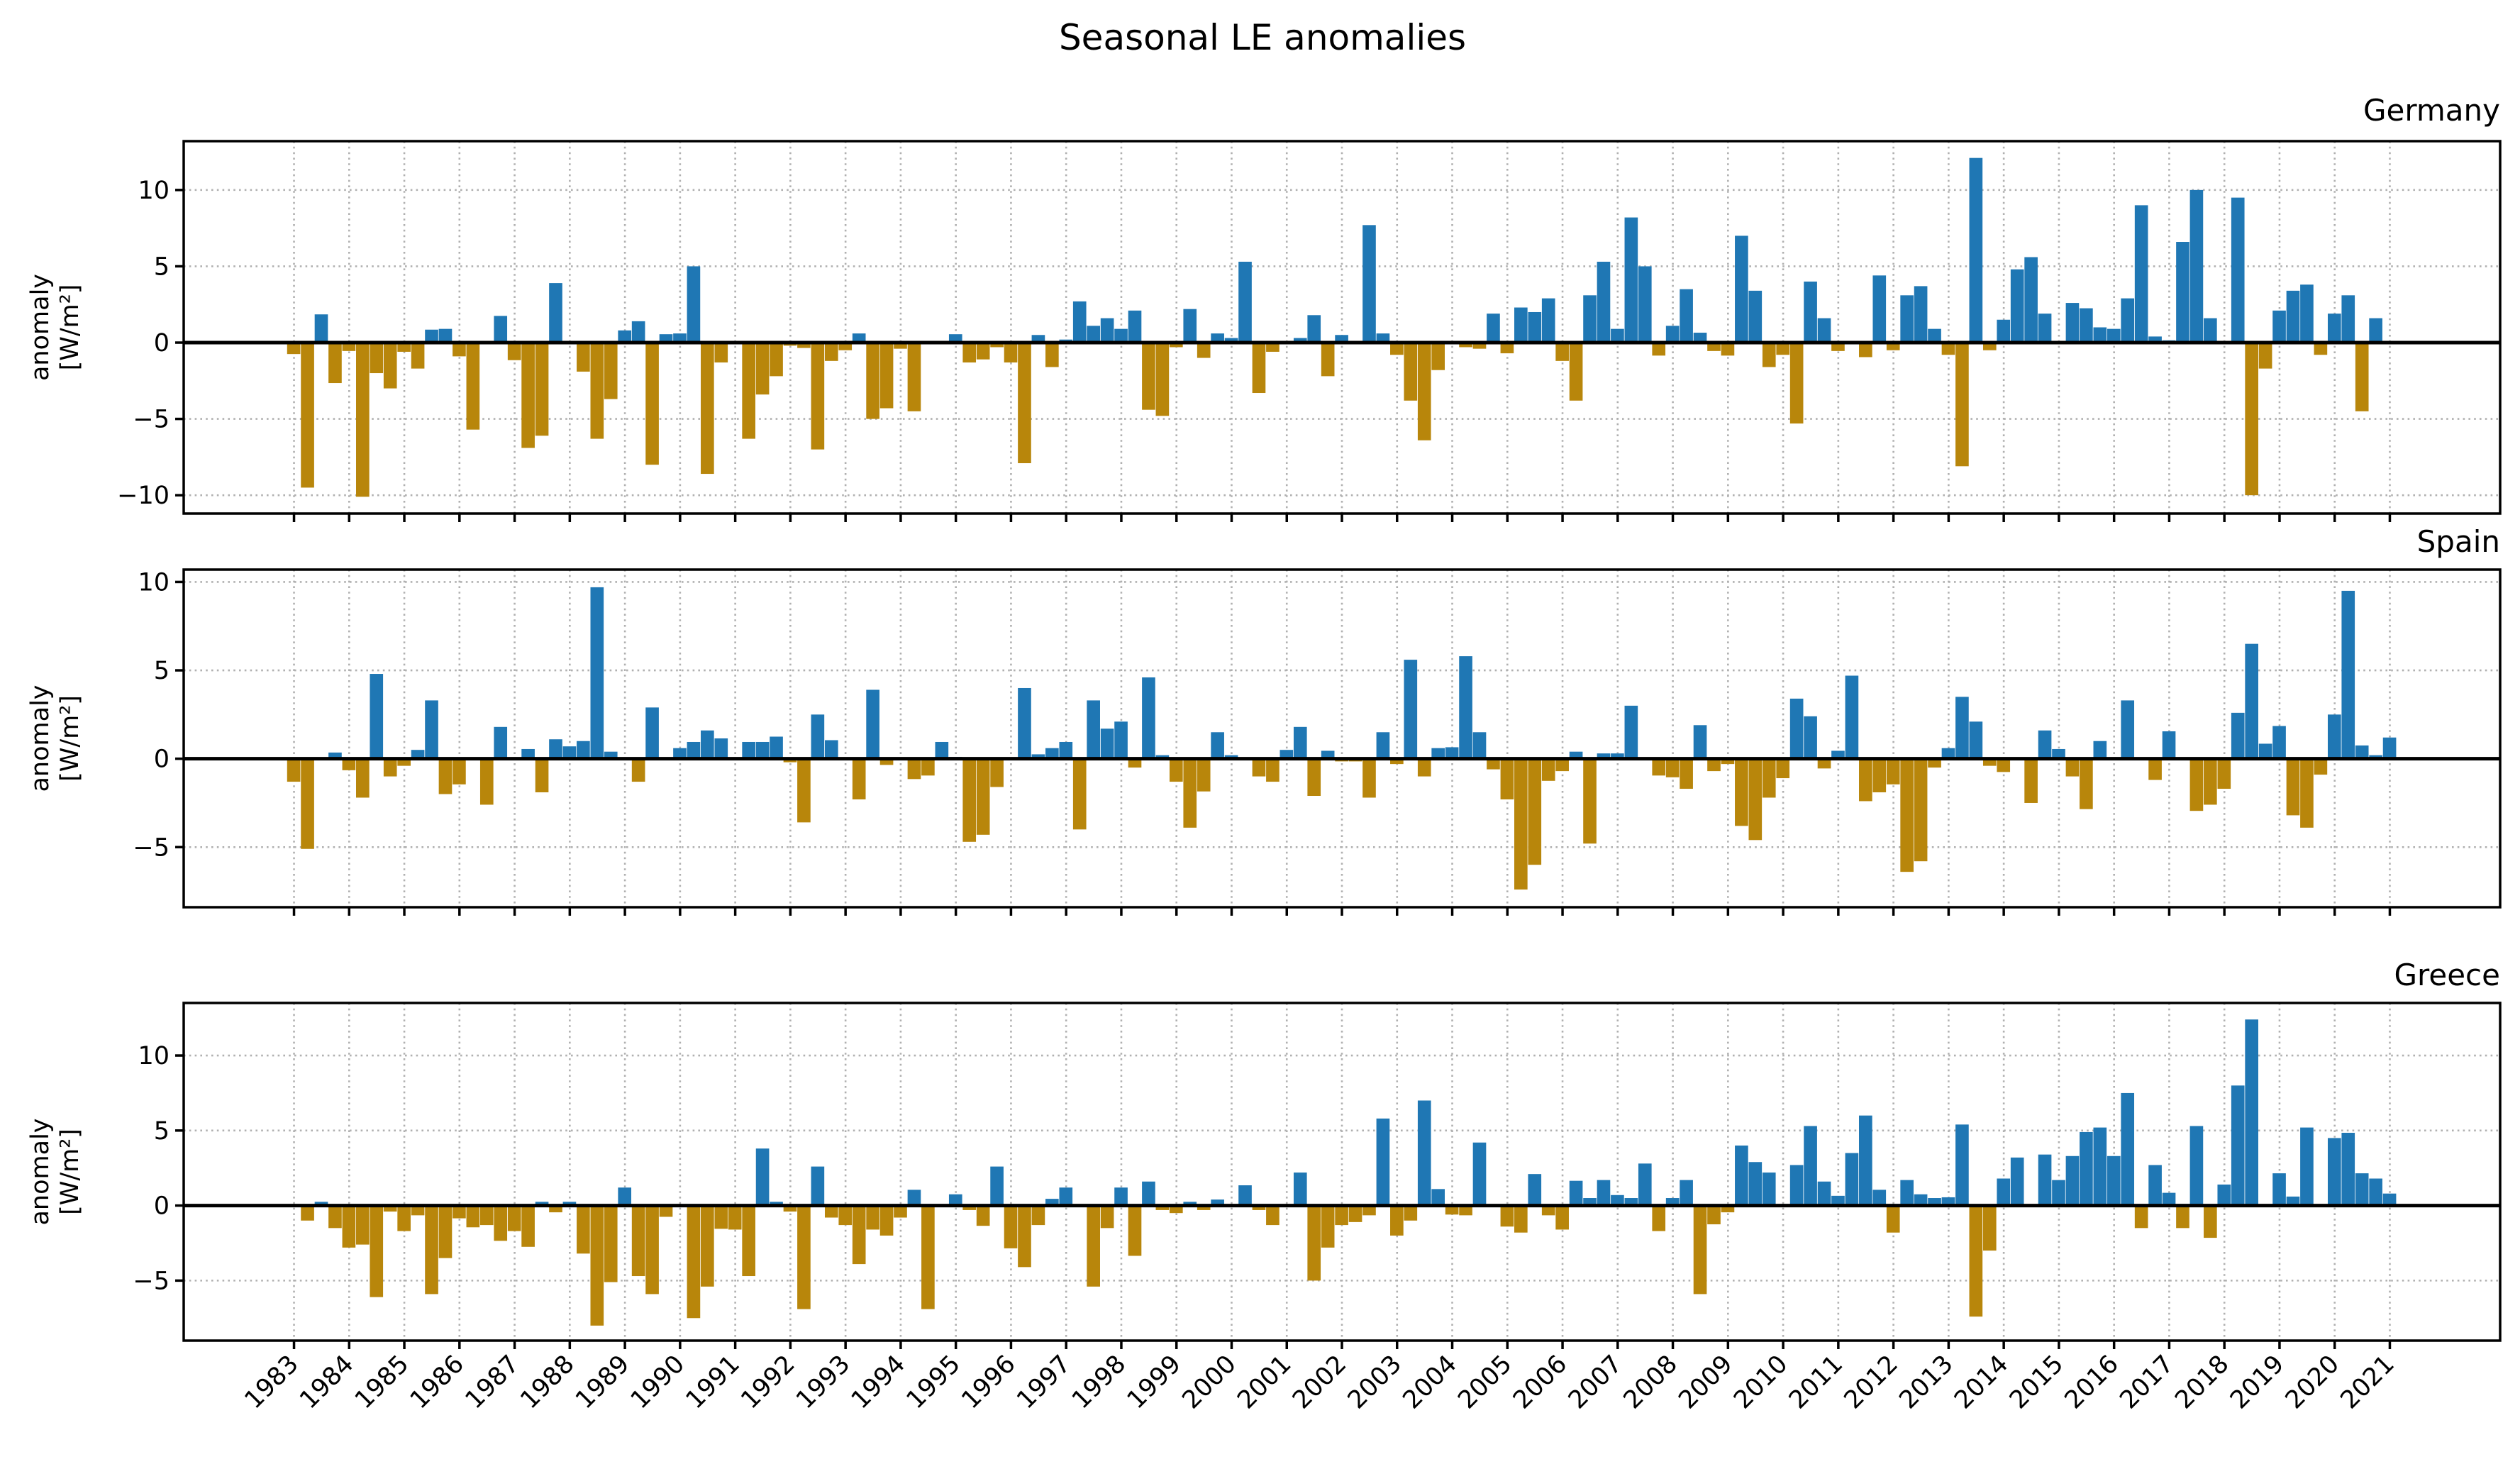 Image resolution: width=2520 pixels, height=1469 pixels. I want to click on chart-title: Seasonal LE anomalies, so click(1262, 37).